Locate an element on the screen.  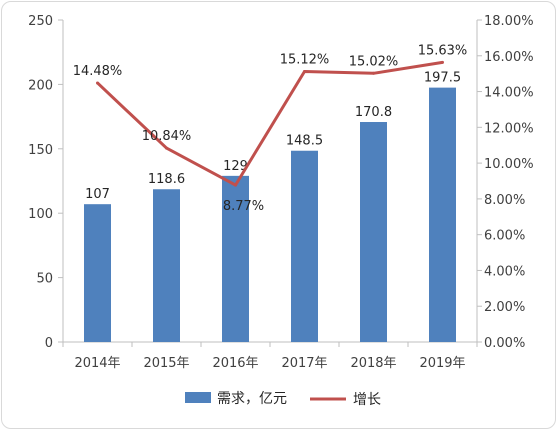
left-tick-label: 150 is located at coordinates (40, 150).